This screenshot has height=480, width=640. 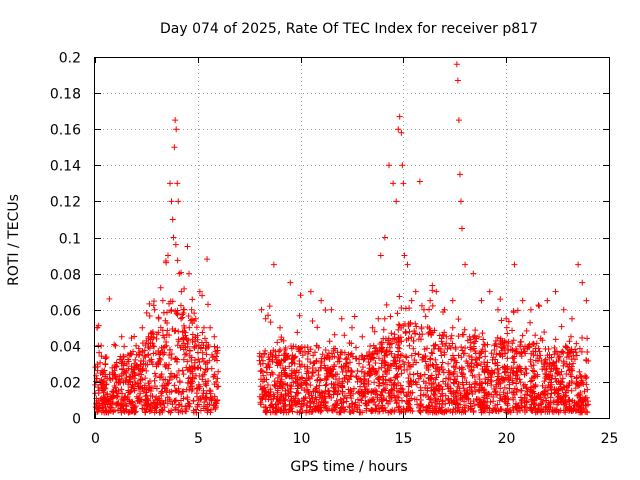 What do you see at coordinates (65, 167) in the screenshot?
I see `y-tick-label: 0.14` at bounding box center [65, 167].